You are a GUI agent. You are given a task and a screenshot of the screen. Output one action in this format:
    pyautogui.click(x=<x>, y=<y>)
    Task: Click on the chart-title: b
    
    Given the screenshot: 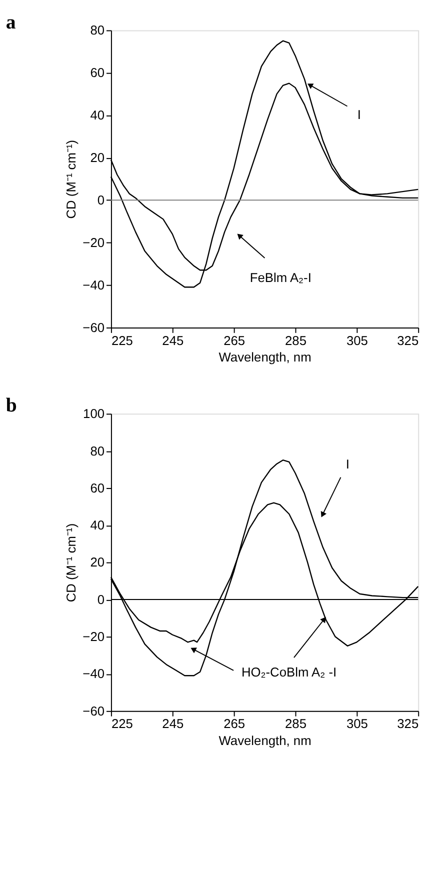 What is the action you would take?
    pyautogui.click(x=11, y=405)
    